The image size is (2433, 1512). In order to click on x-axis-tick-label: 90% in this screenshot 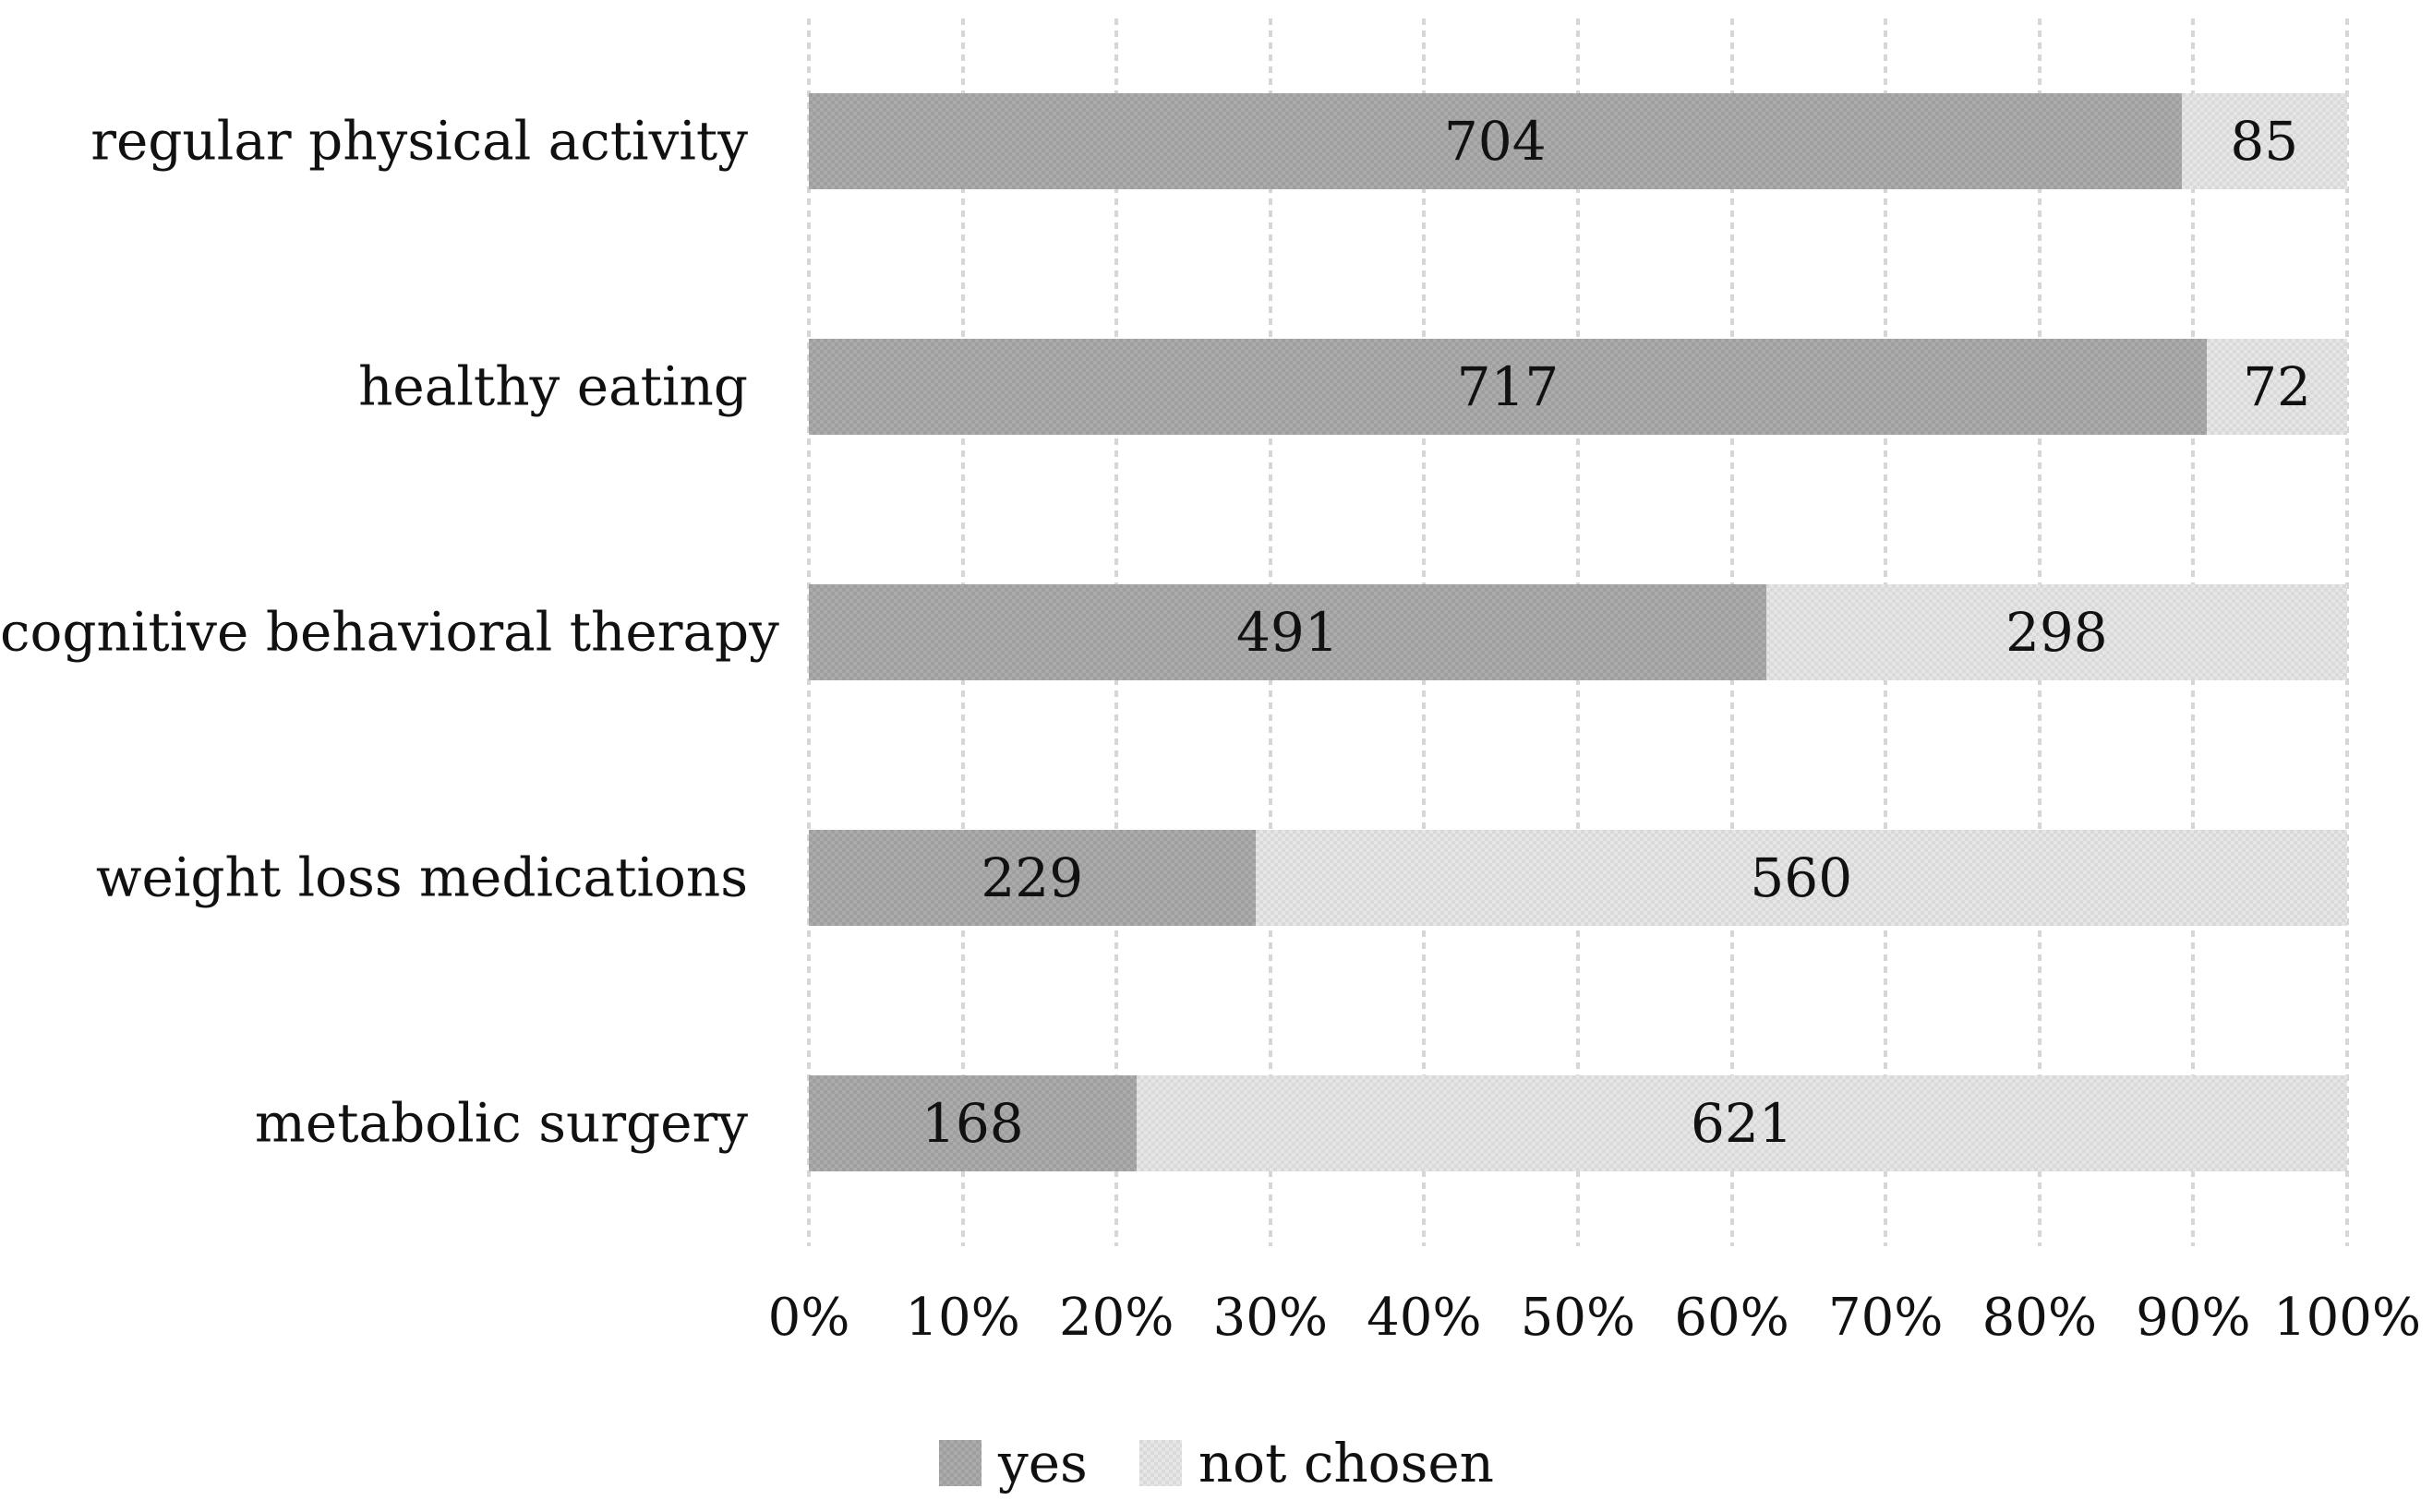, I will do `click(2193, 1318)`.